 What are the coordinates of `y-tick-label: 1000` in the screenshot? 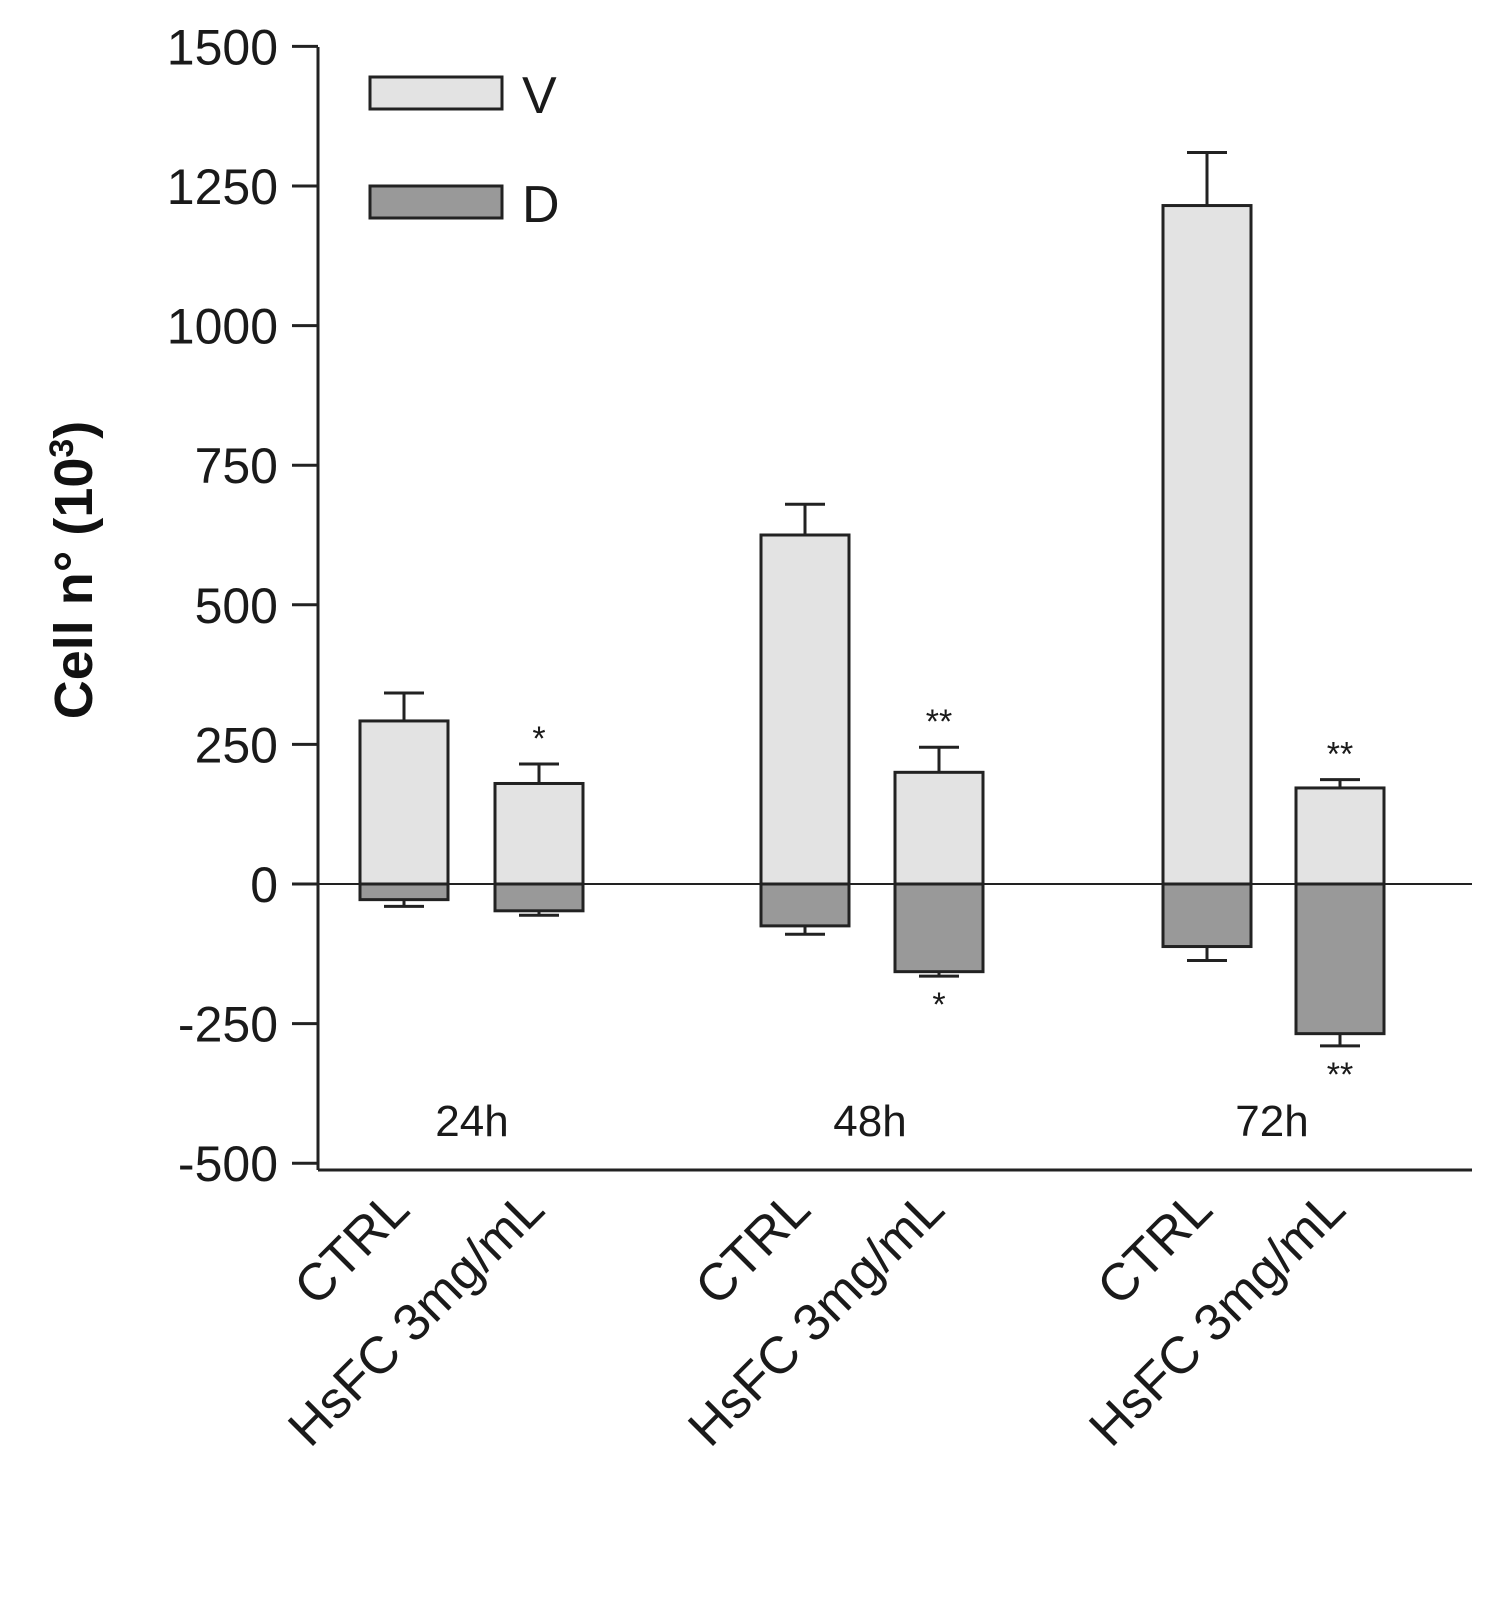 It's located at (222, 327).